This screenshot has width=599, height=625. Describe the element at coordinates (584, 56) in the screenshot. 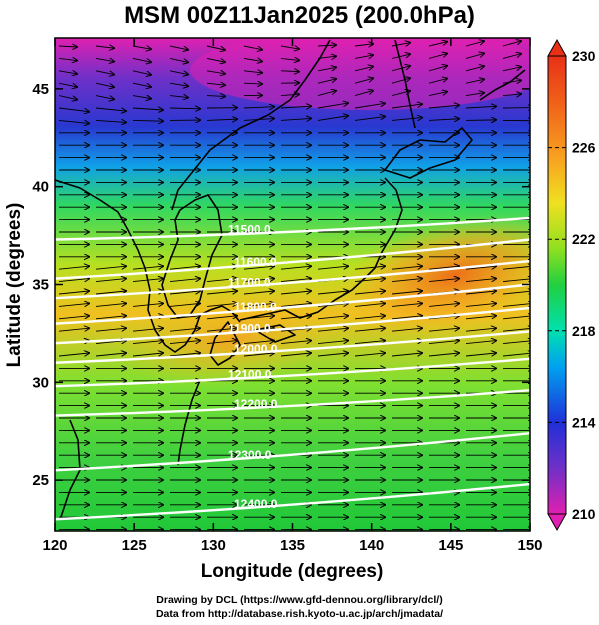

I see `colorbar-tick-label: 230` at that location.